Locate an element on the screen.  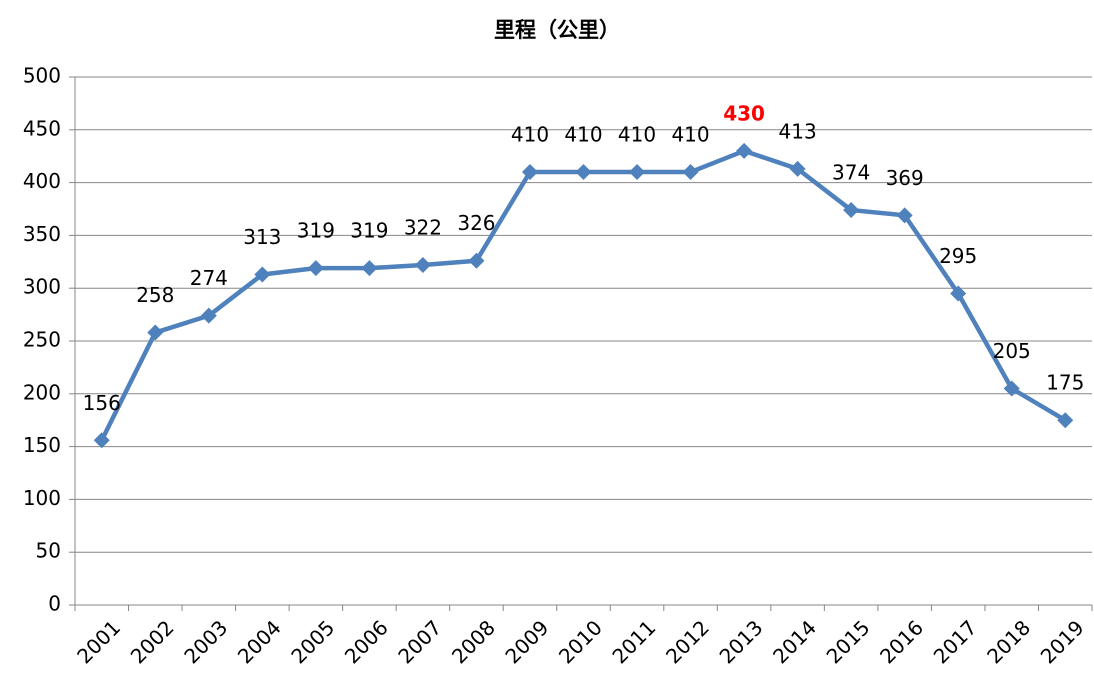
data-label: 258 is located at coordinates (155, 295).